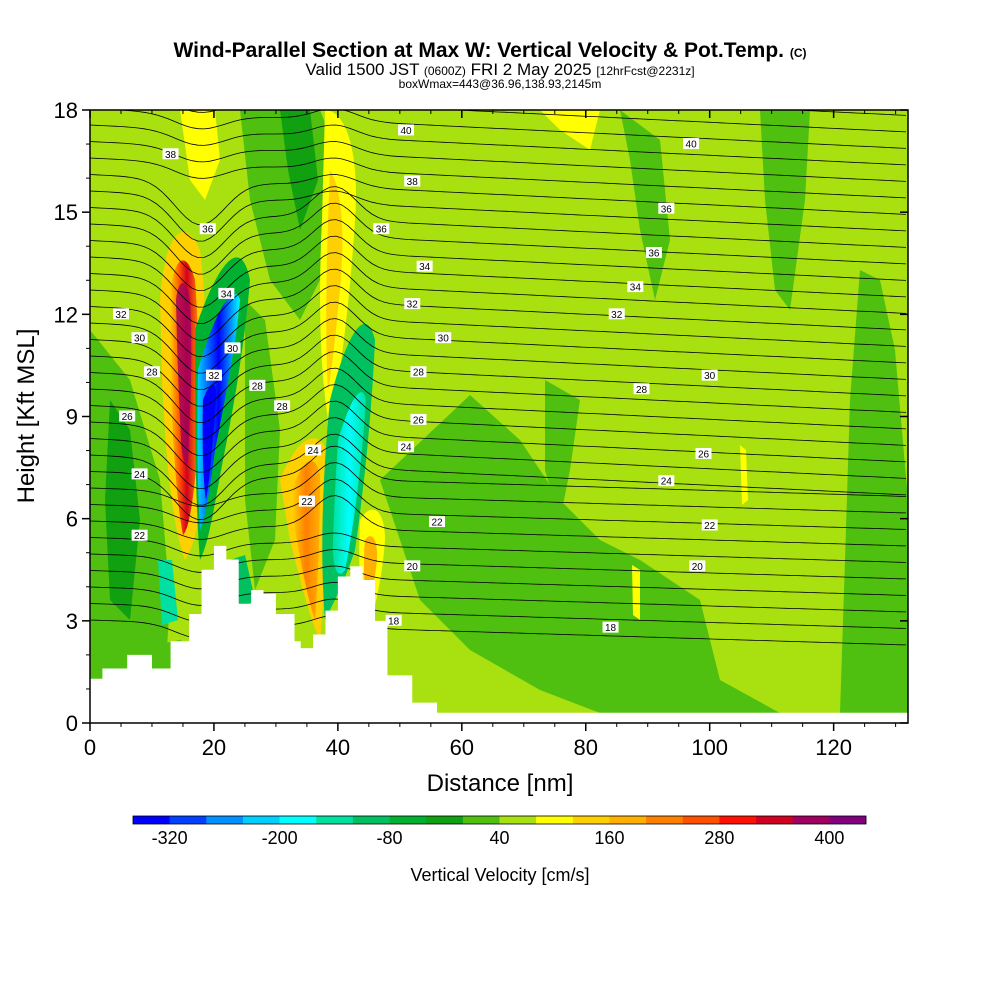 This screenshot has width=1000, height=1000. I want to click on colorbar-tick-label: 40, so click(499, 838).